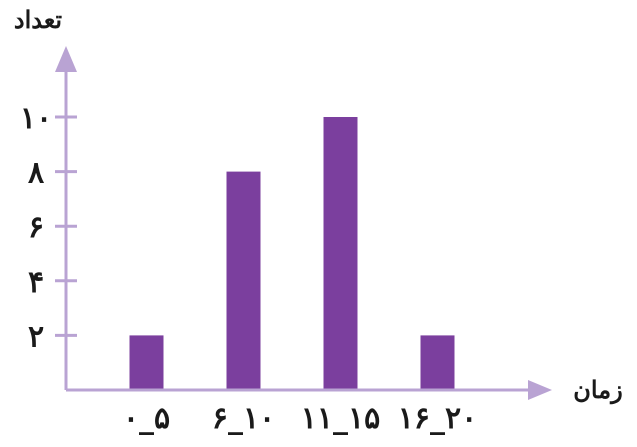 The image size is (637, 447). What do you see at coordinates (36, 173) in the screenshot?
I see `y-tick-label: ۸` at bounding box center [36, 173].